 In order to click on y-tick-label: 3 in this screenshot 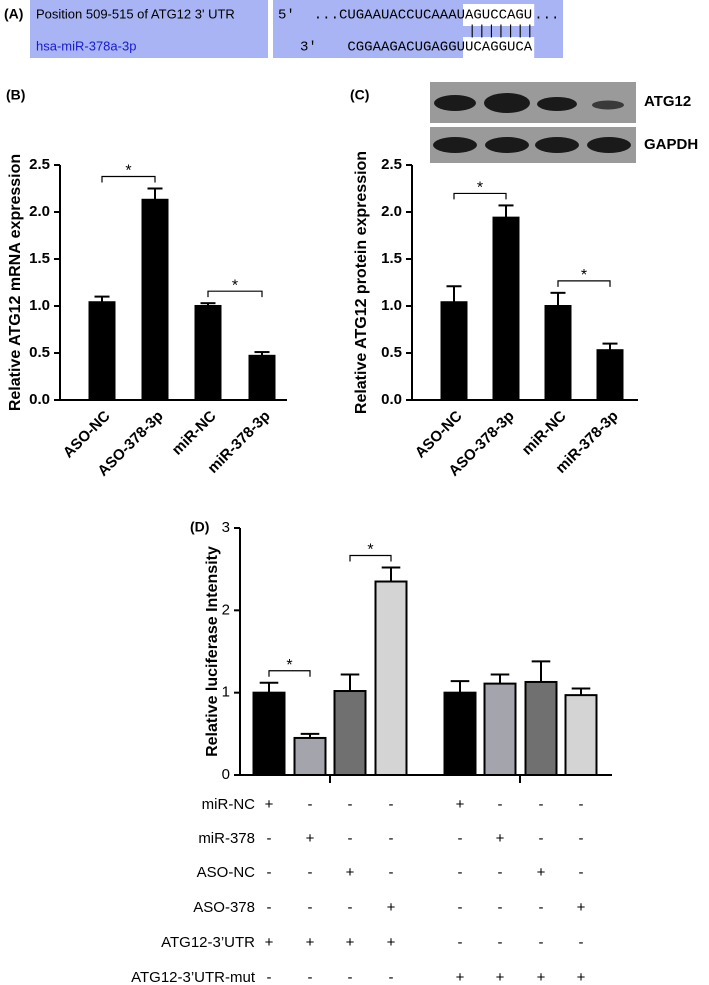, I will do `click(226, 527)`.